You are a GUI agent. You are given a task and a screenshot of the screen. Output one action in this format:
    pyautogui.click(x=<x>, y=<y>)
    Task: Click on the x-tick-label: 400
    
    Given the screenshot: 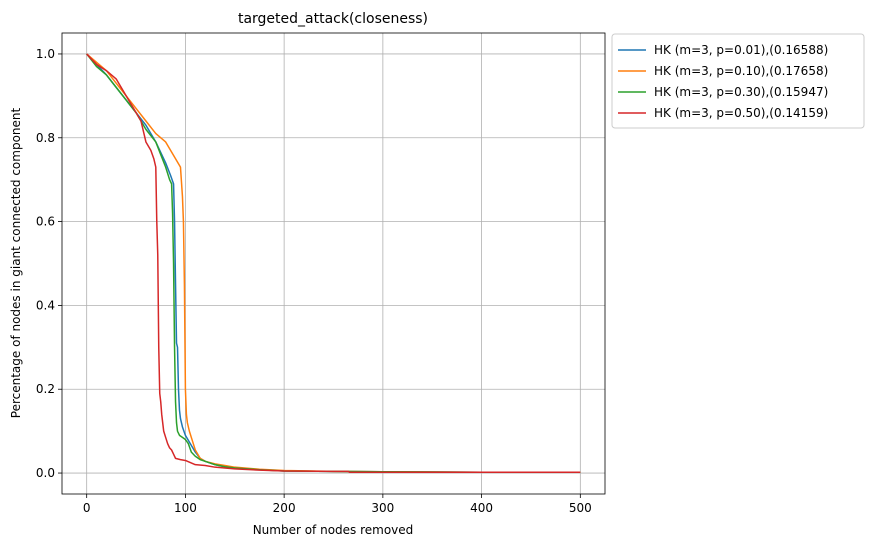 What is the action you would take?
    pyautogui.click(x=481, y=508)
    